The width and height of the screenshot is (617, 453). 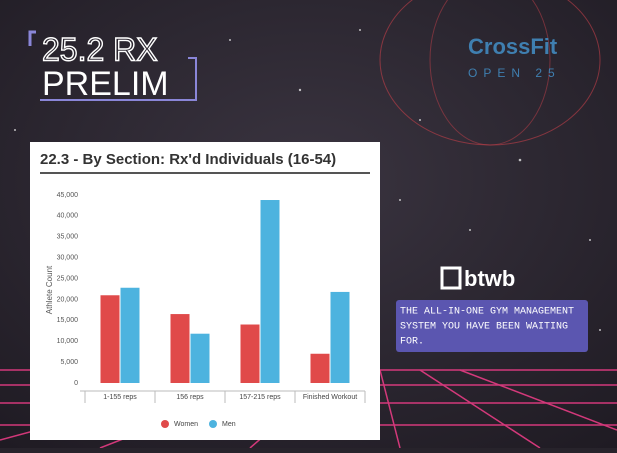 I want to click on ad-logo: btwb, so click(x=489, y=278).